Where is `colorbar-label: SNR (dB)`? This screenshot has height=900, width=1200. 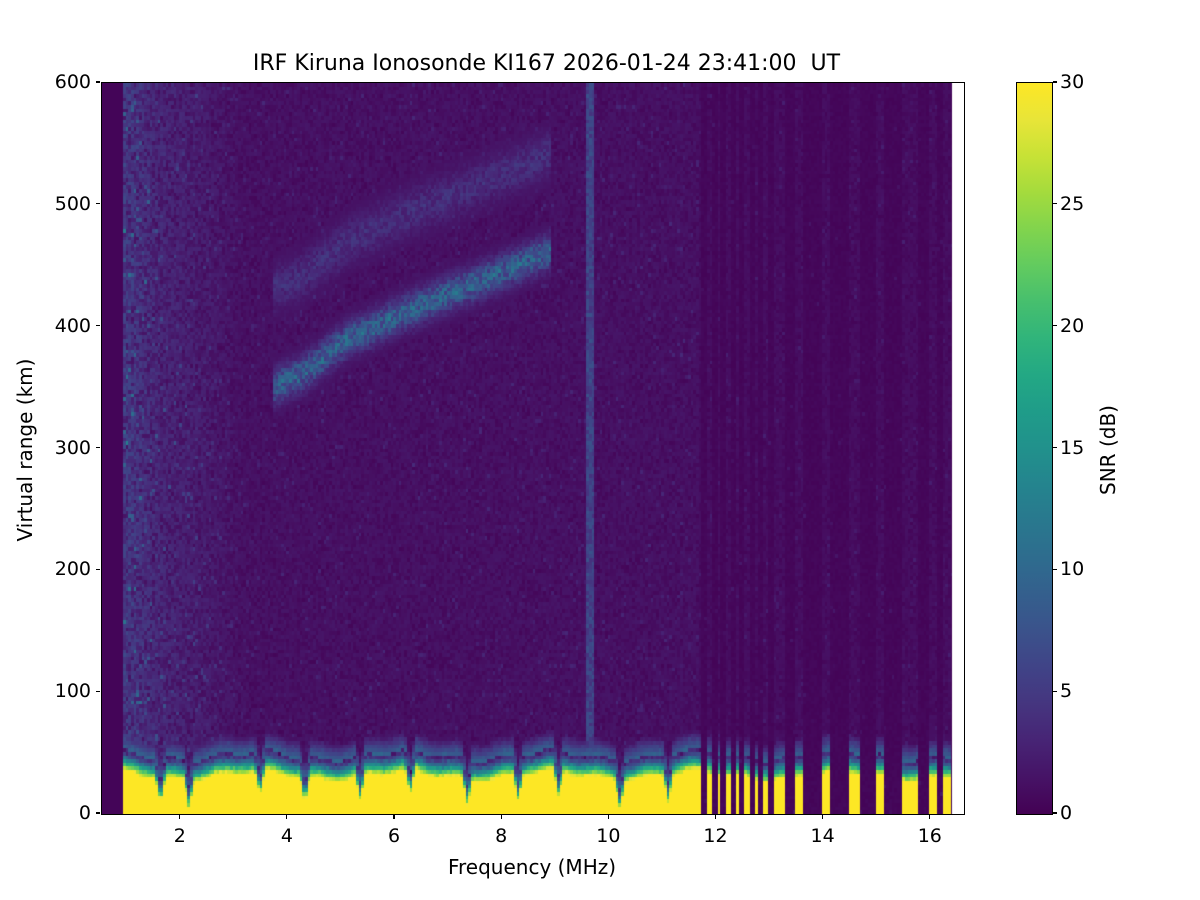
colorbar-label: SNR (dB) is located at coordinates (1108, 450).